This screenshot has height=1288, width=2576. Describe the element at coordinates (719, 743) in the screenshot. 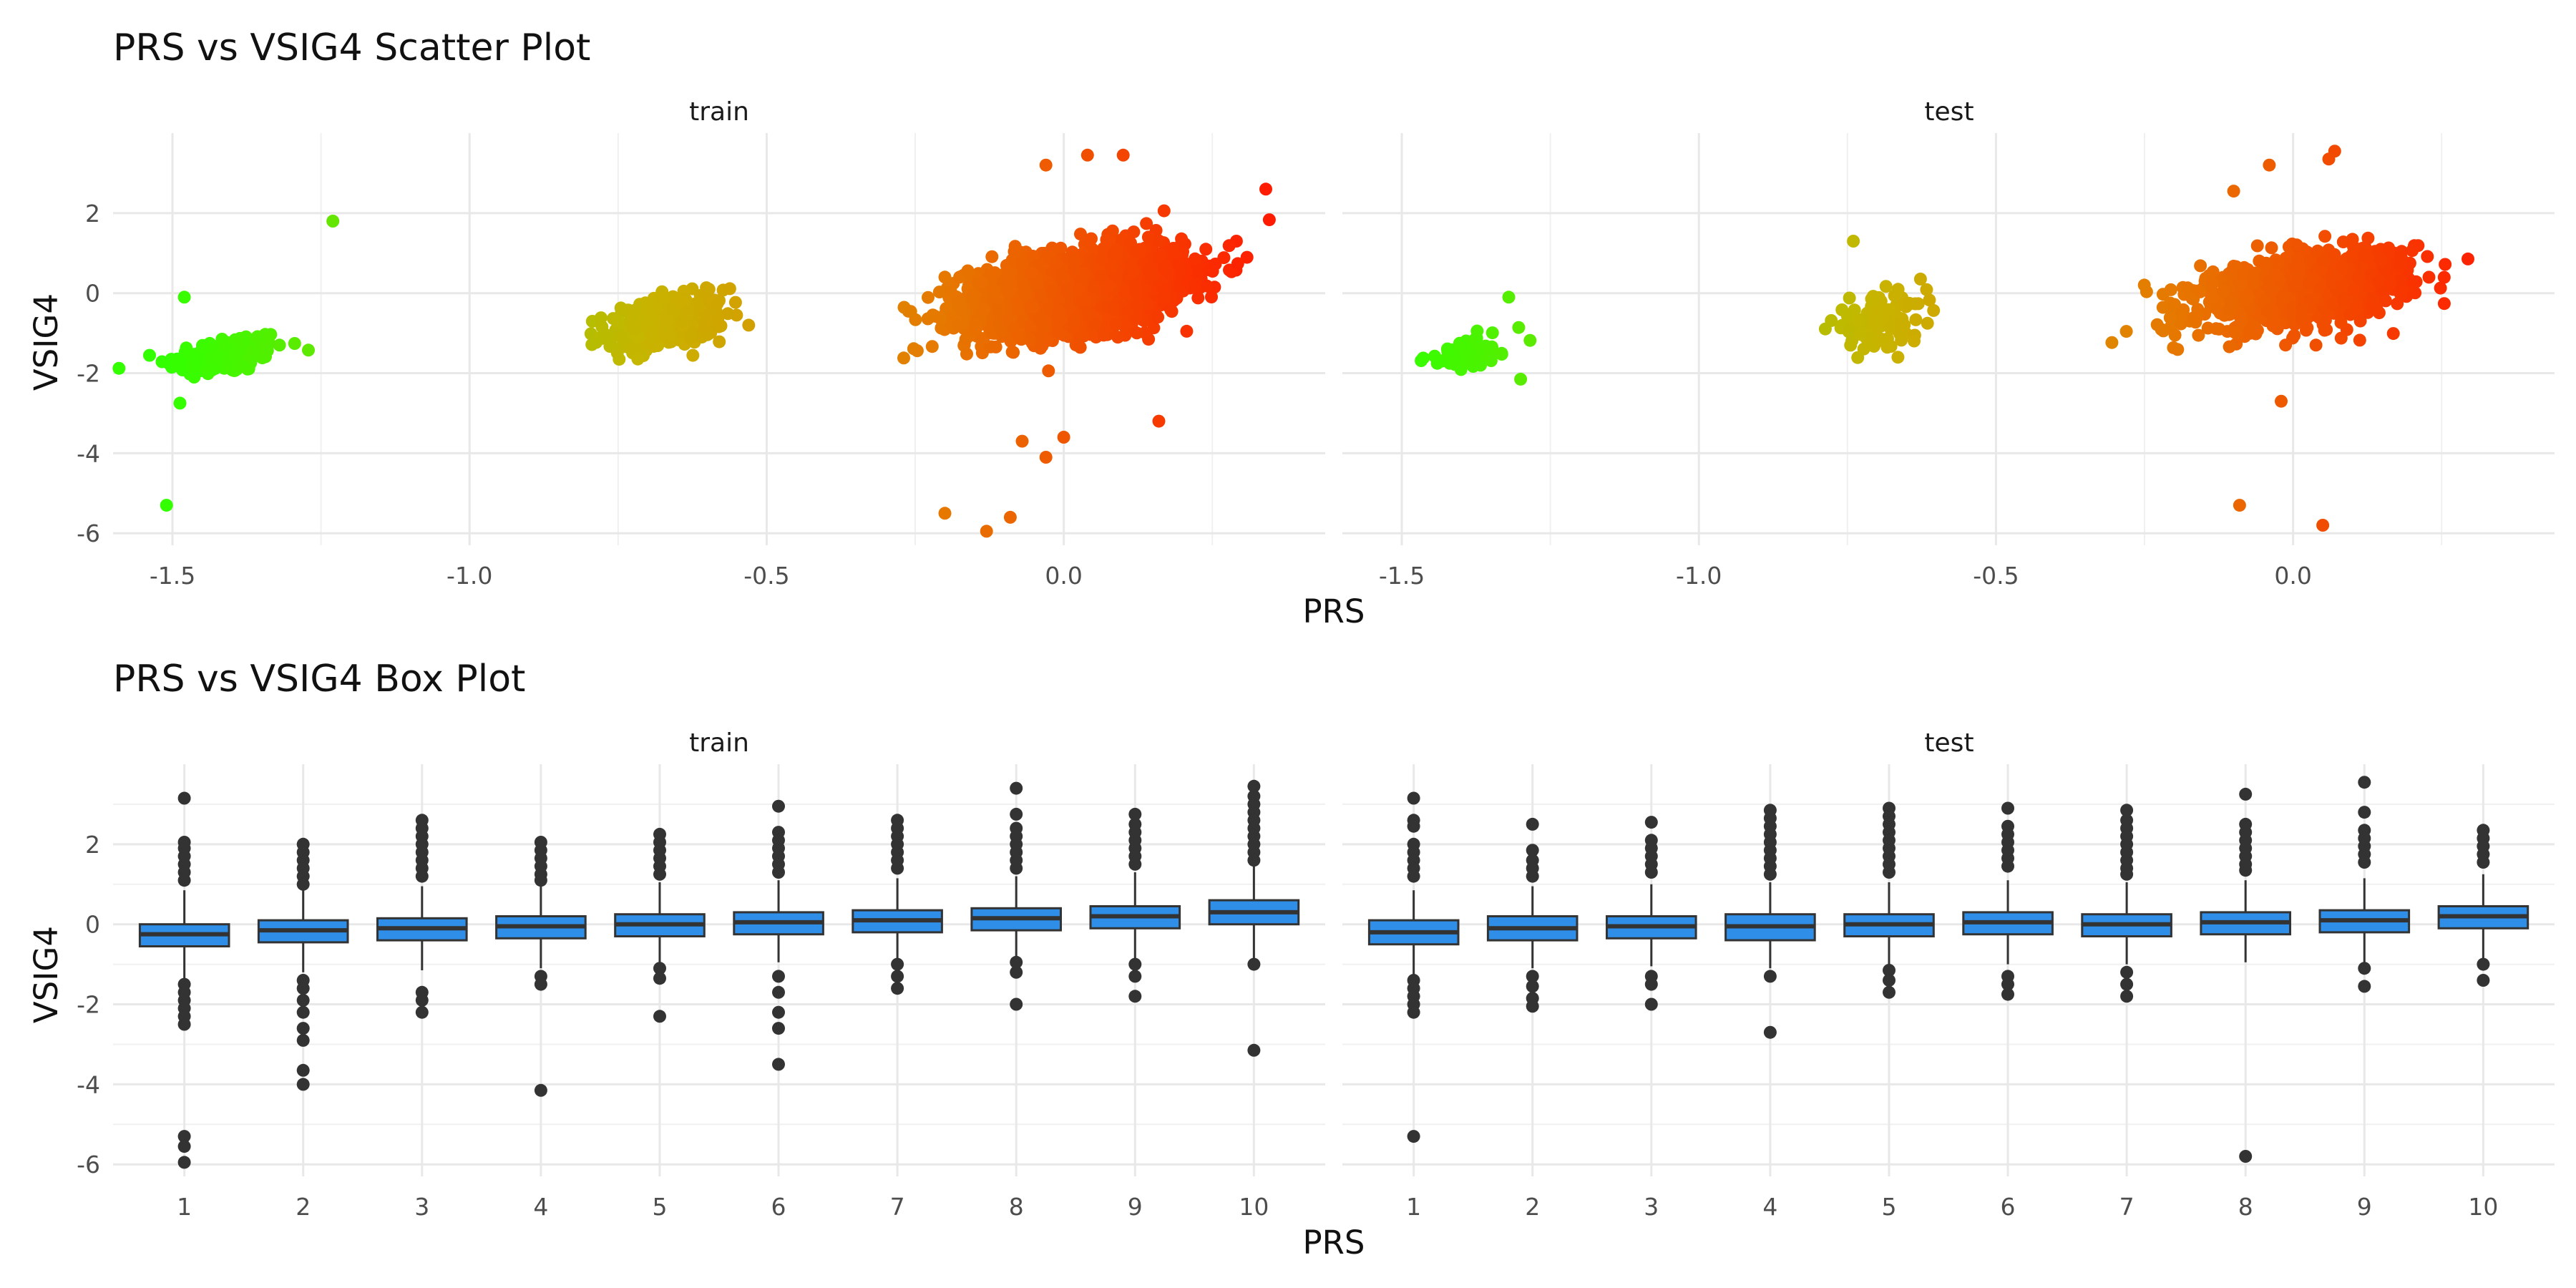

I see `box-strip-train: train` at that location.